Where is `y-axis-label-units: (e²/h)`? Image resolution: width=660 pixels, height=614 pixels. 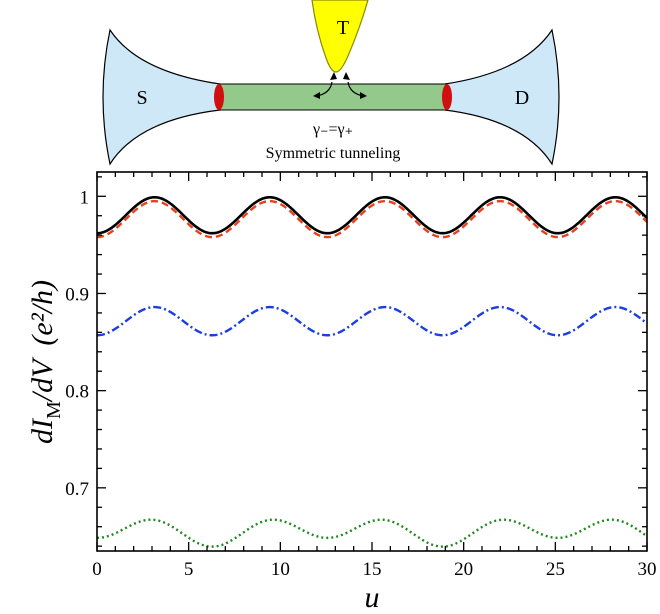 y-axis-label-units: (e²/h) is located at coordinates (42, 313).